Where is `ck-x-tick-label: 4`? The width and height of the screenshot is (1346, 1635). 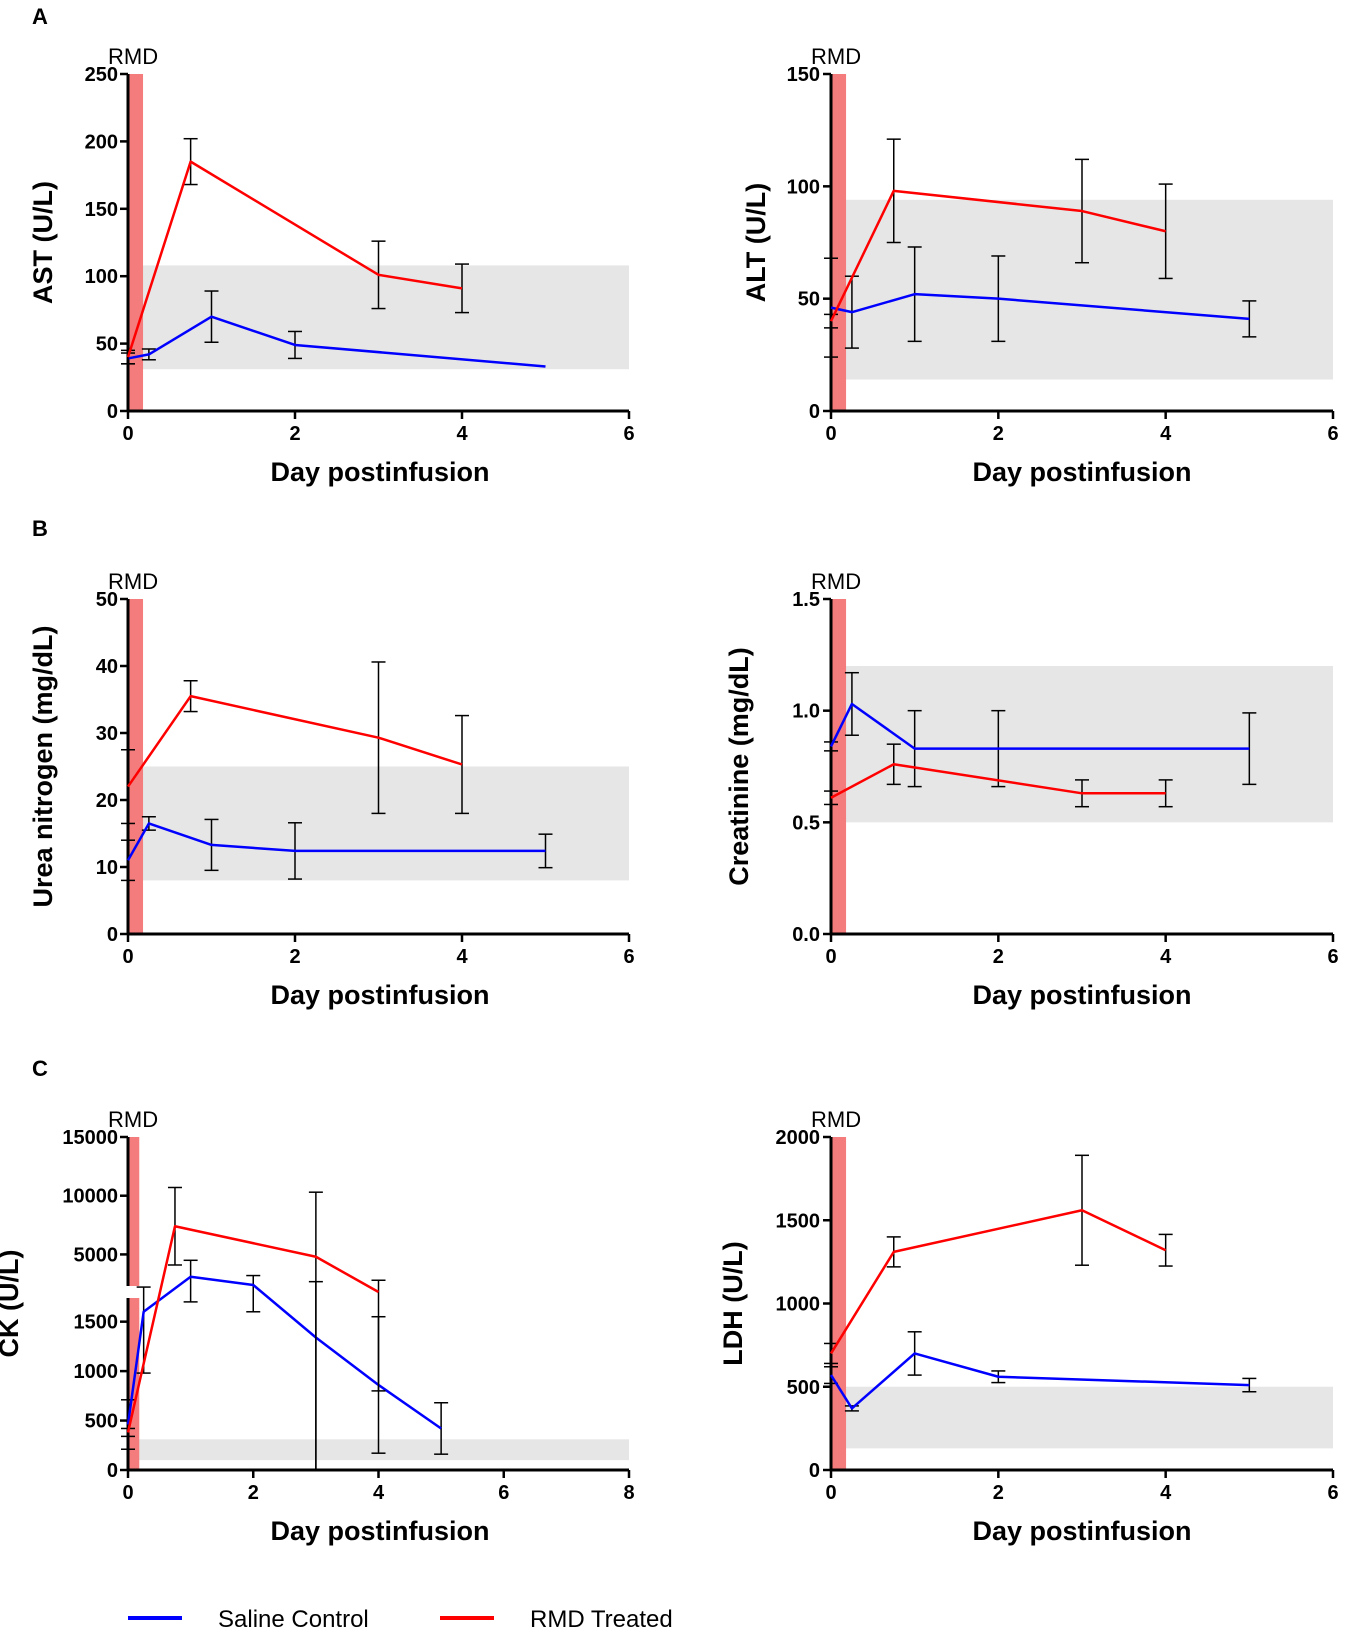
ck-x-tick-label: 4 is located at coordinates (379, 1493).